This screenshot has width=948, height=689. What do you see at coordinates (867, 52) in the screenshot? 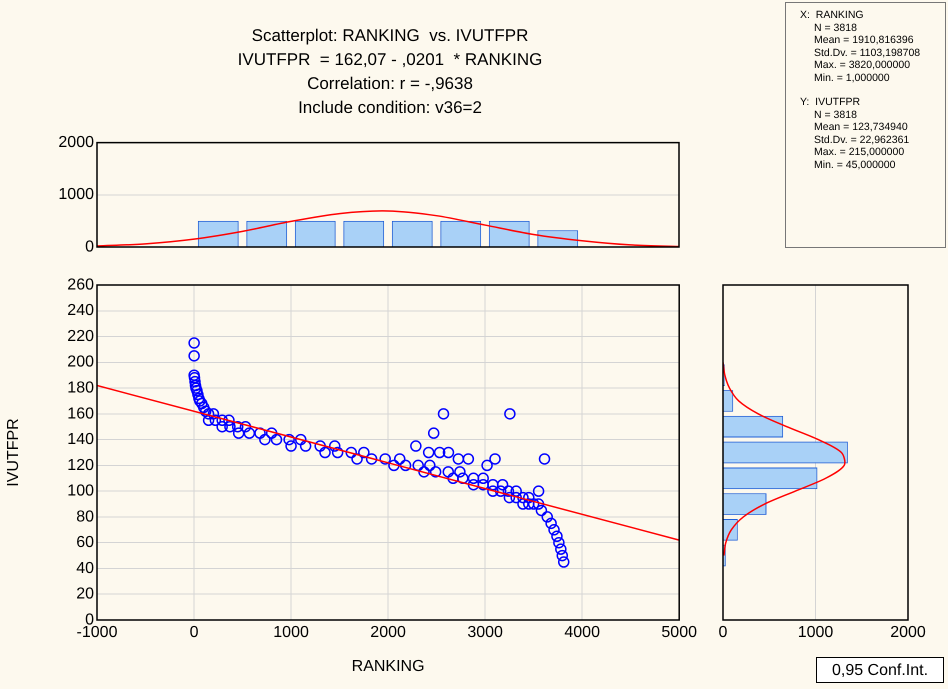
I see `text: Std.Dv. = 1103,198708` at bounding box center [867, 52].